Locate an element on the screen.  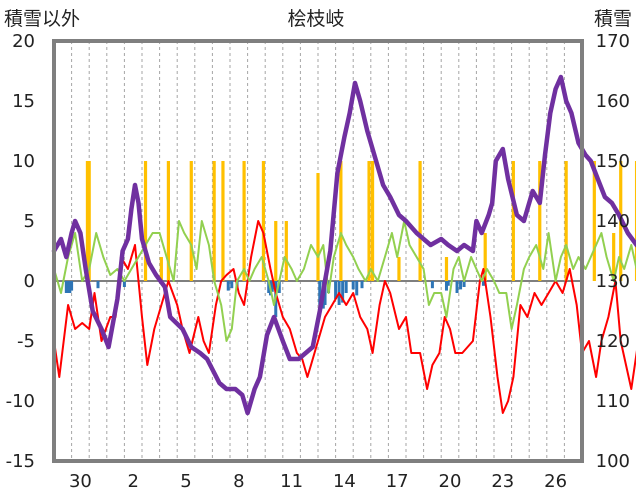
left-tick-label: -15 is located at coordinates (20, 461).